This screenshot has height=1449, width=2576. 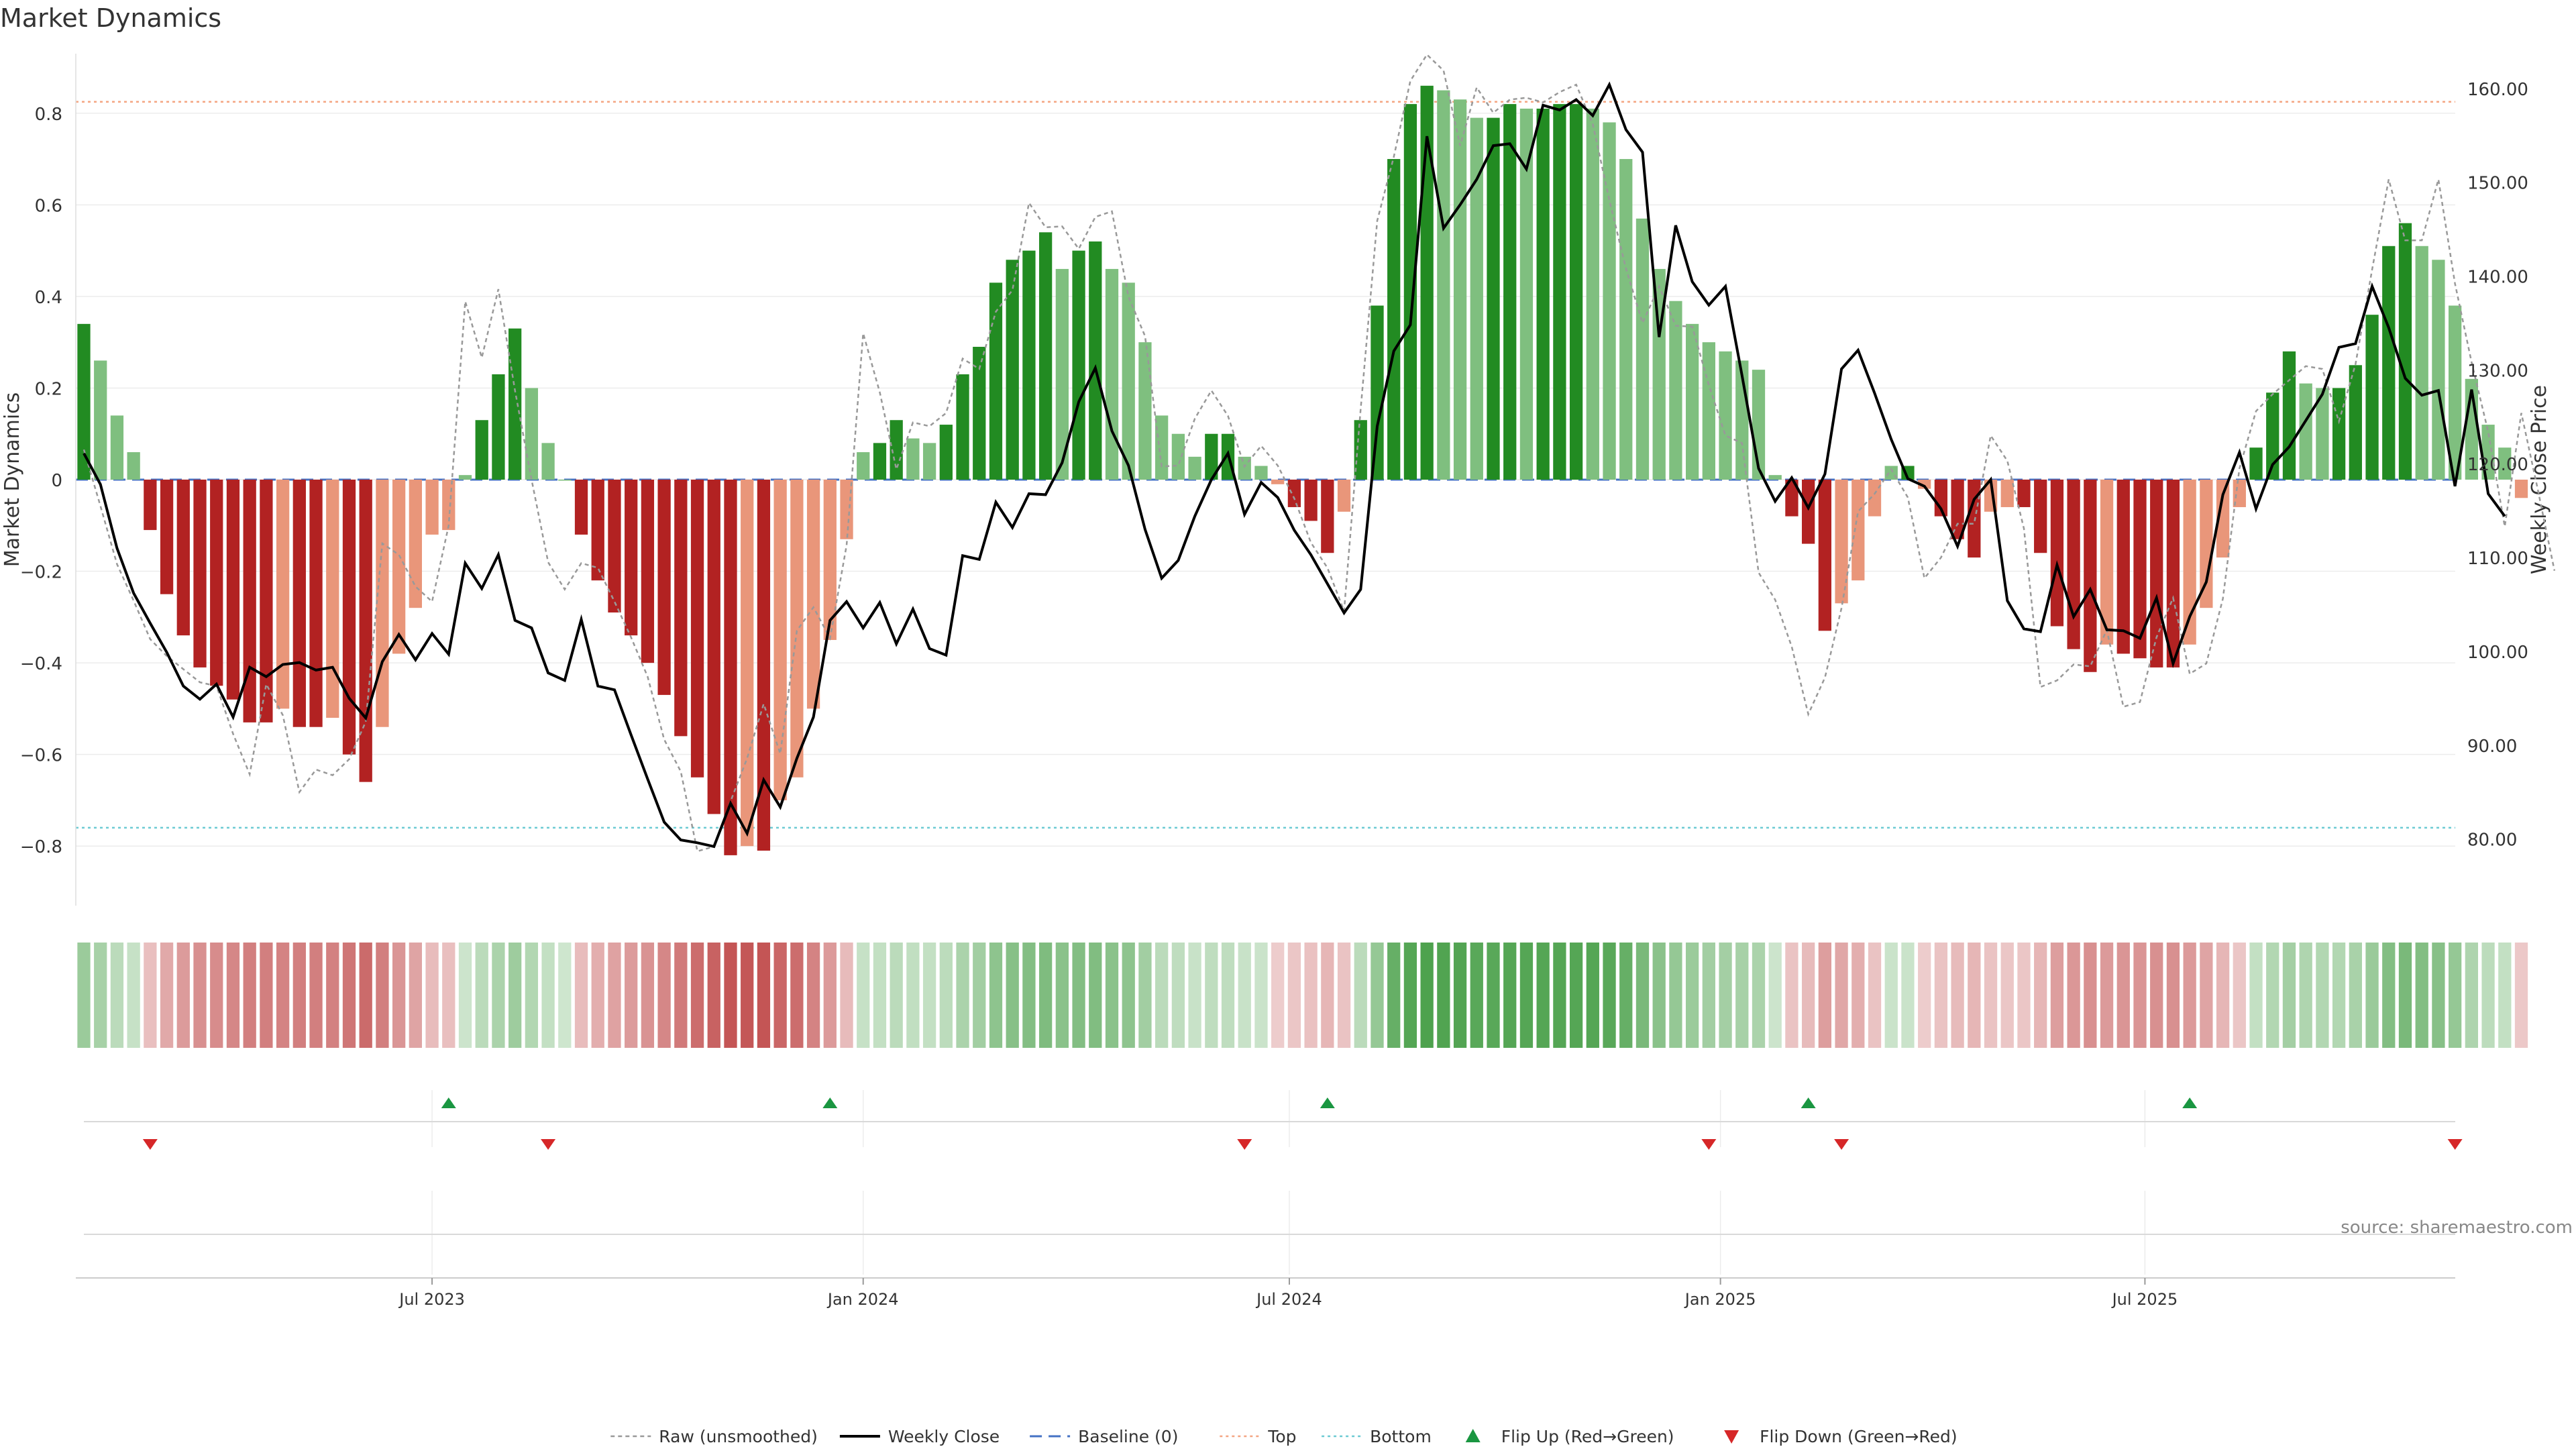 What do you see at coordinates (1265, 1271) in the screenshot?
I see `x-axis: Jul 2023 Jan 2024 Jul 2024 Jan 2025 Jul 2025` at bounding box center [1265, 1271].